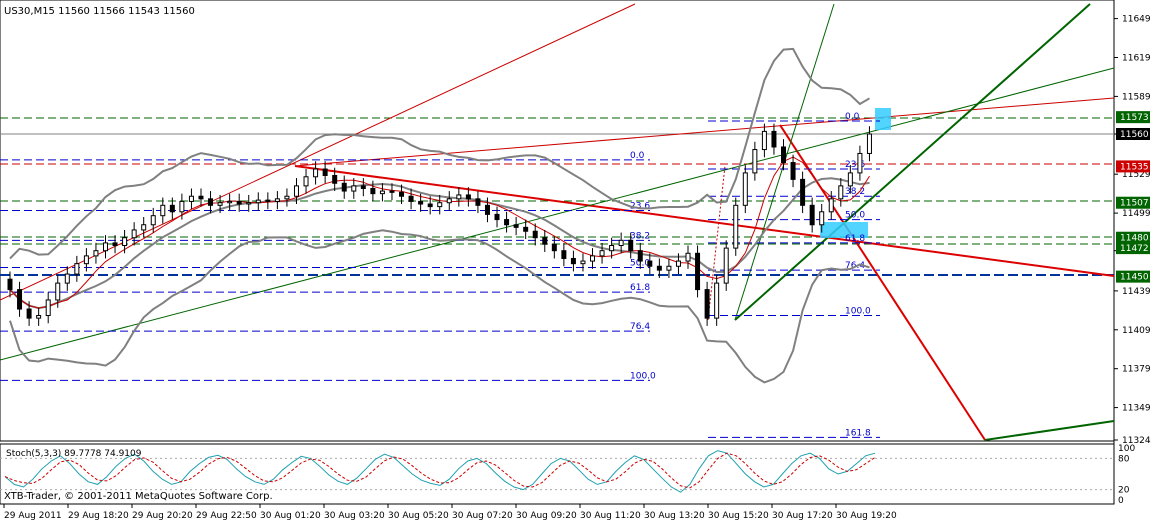 This screenshot has width=1152, height=522. Describe the element at coordinates (738, 516) in the screenshot. I see `time-tick-label: 30 Aug 15:20` at that location.